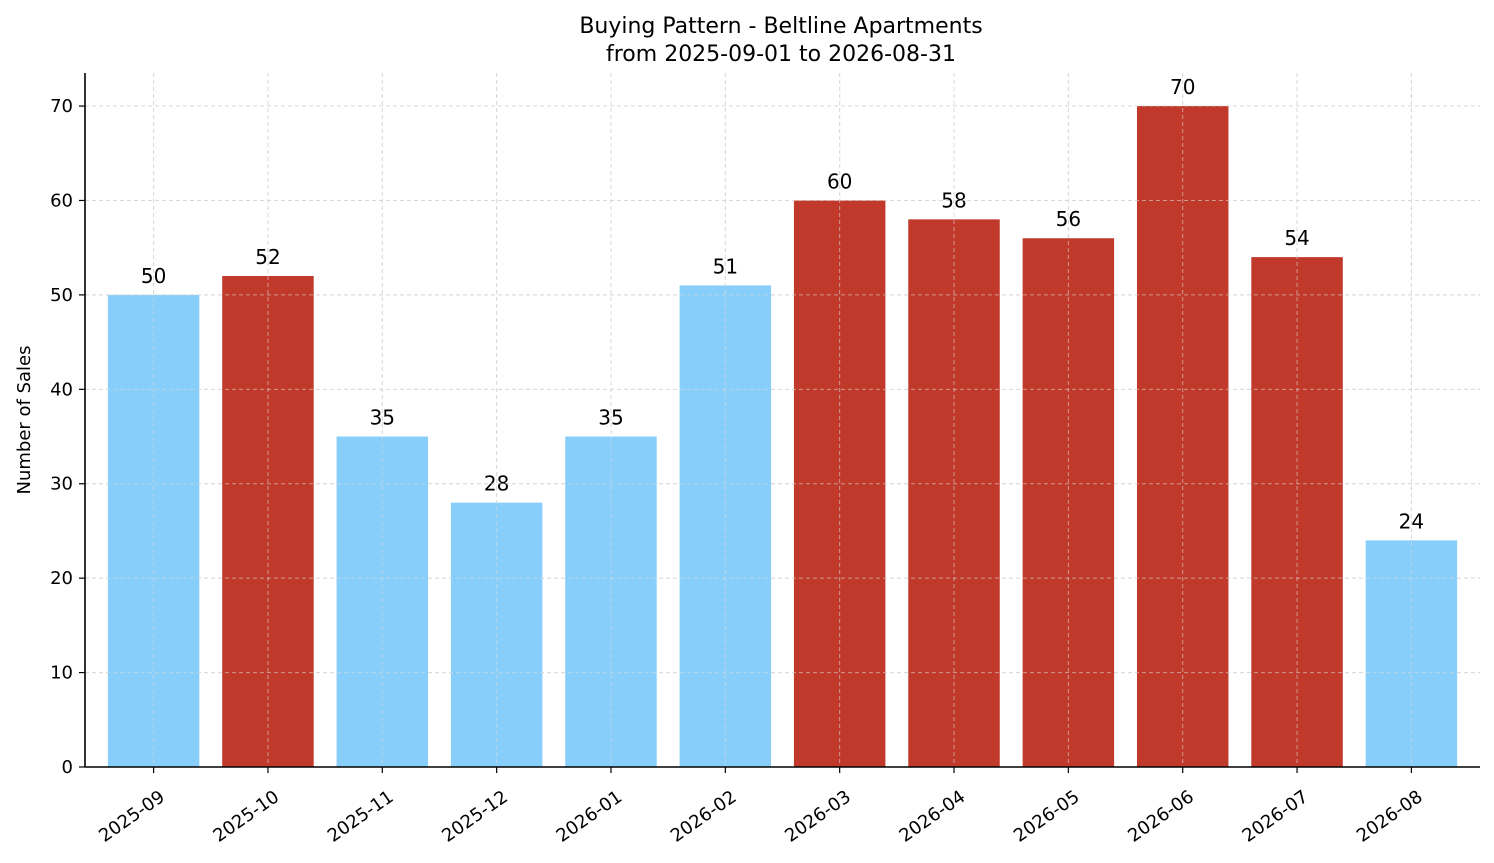 This screenshot has width=1494, height=863. Describe the element at coordinates (67, 767) in the screenshot. I see `y-tick-label: 0` at that location.